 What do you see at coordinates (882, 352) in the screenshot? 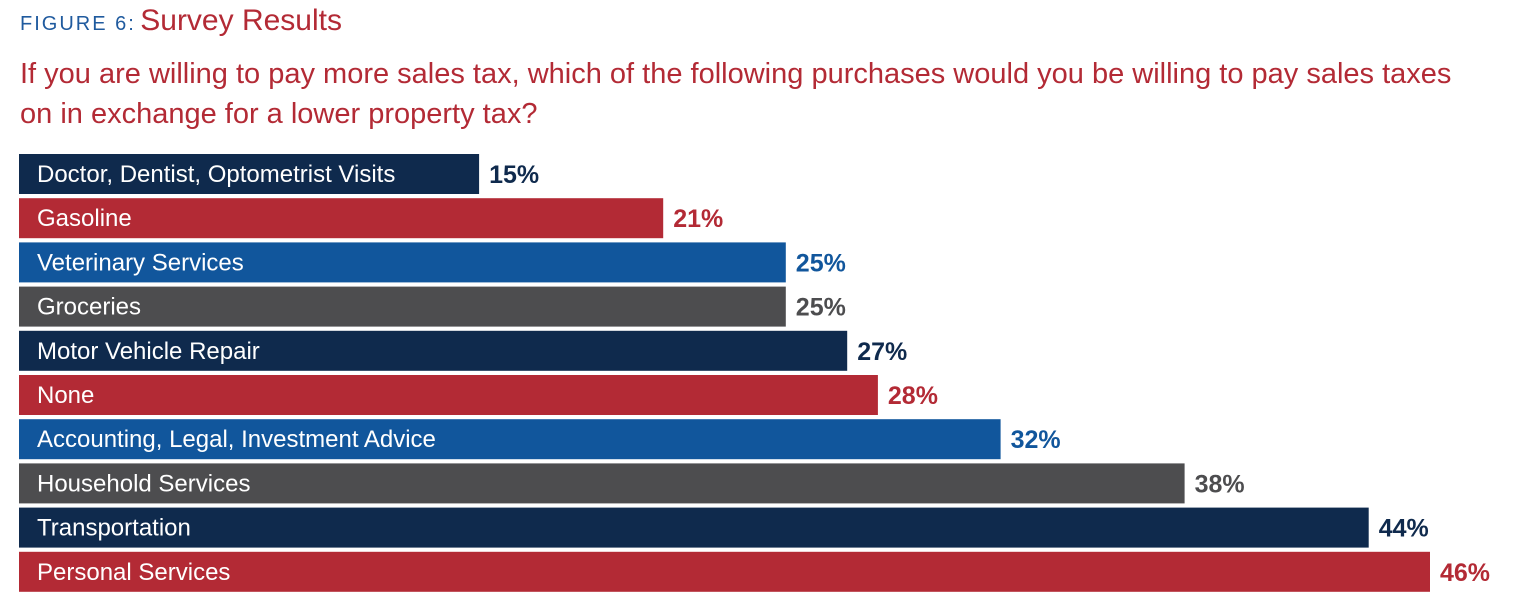
I see `bar-value-label: 27%` at bounding box center [882, 352].